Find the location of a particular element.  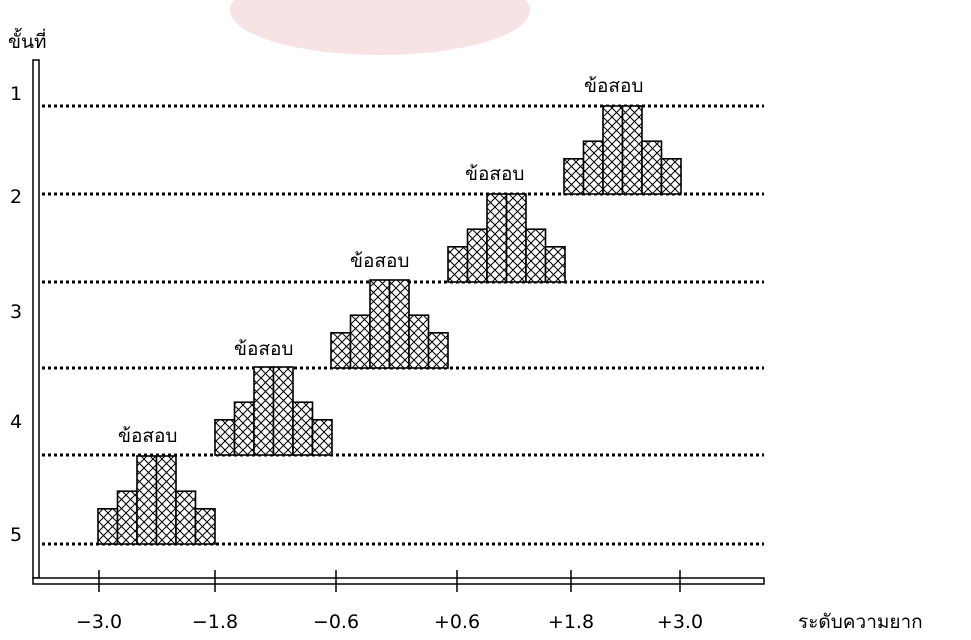

level-numbers: 1 2 3 4 5 is located at coordinates (16, 314).